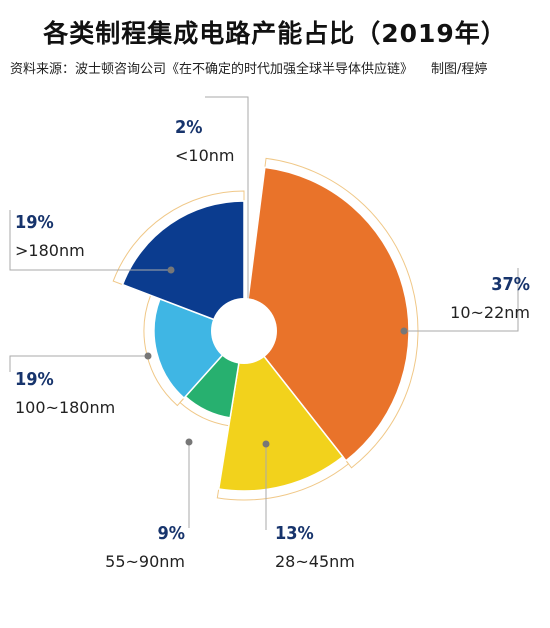  I want to click on leader-dot-100-180nm, so click(148, 356).